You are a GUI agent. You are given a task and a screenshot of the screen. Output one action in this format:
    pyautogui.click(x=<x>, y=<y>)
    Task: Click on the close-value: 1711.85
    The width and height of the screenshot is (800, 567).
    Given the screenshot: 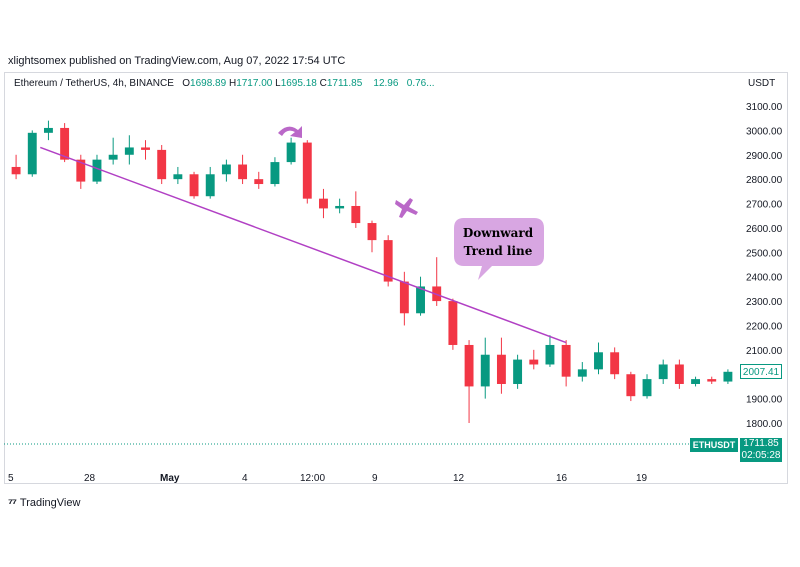 What is the action you would take?
    pyautogui.click(x=344, y=83)
    